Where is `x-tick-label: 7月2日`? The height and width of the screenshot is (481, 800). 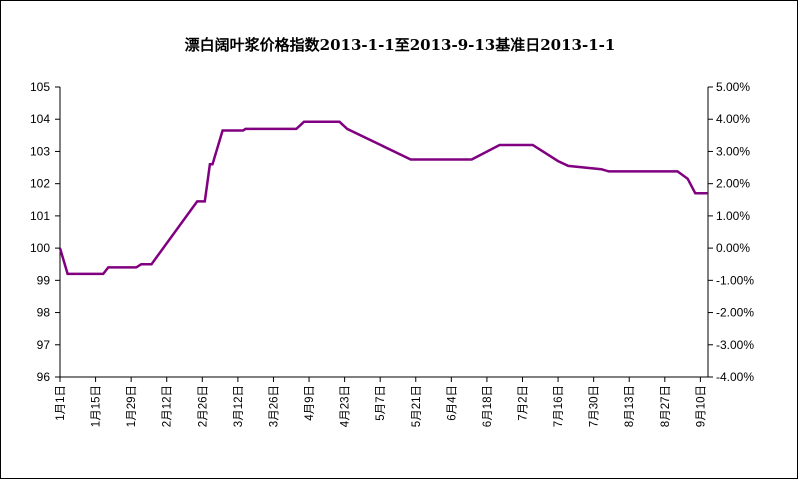
x-tick-label: 7月2日 is located at coordinates (523, 403).